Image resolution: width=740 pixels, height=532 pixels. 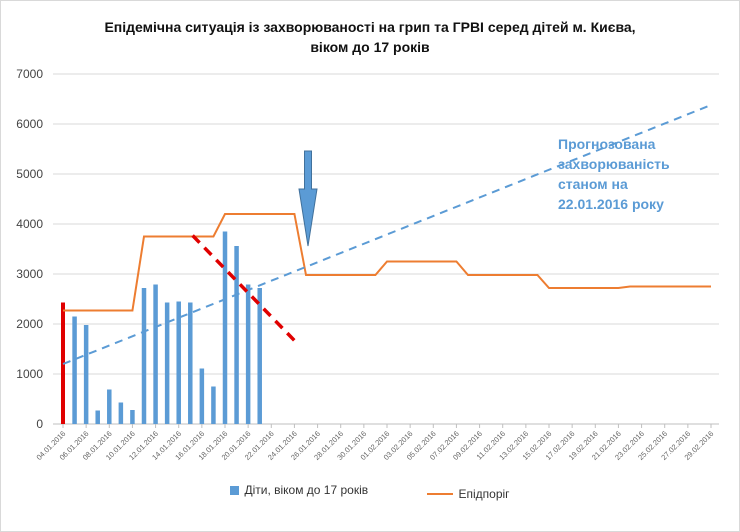 What do you see at coordinates (440, 493) in the screenshot?
I see `legend-swatch-line` at bounding box center [440, 493].